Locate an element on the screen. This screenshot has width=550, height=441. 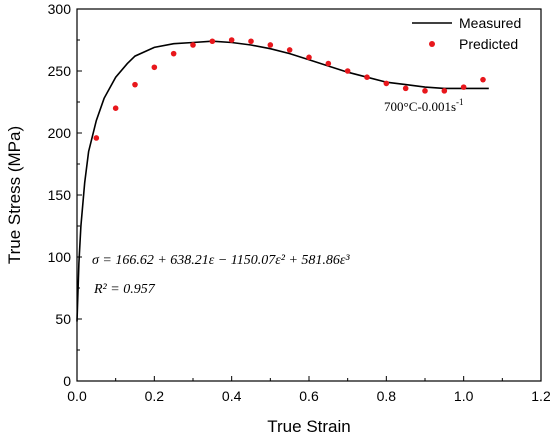
y-tick-label: 150 is located at coordinates (60, 195).